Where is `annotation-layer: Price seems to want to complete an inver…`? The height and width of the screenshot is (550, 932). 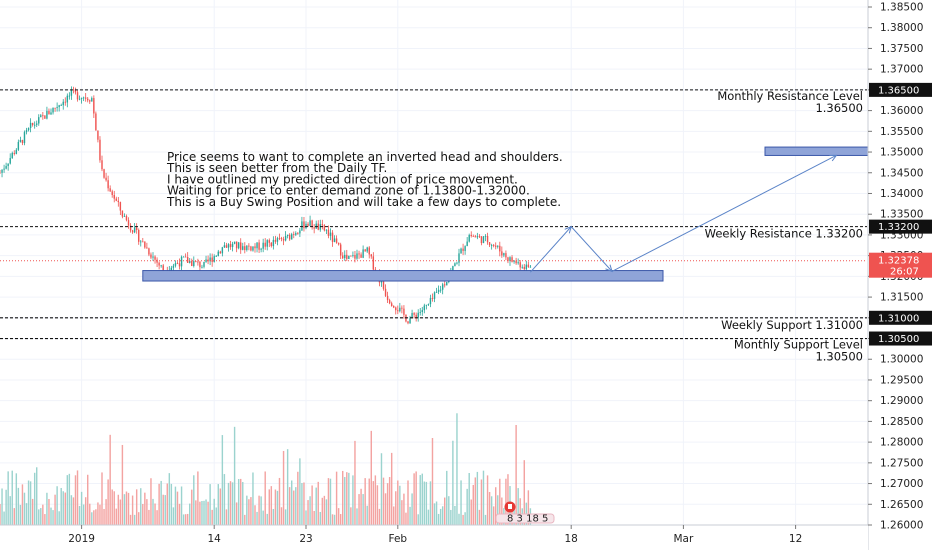
annotation-layer: Price seems to want to complete an inver… is located at coordinates (364, 179).